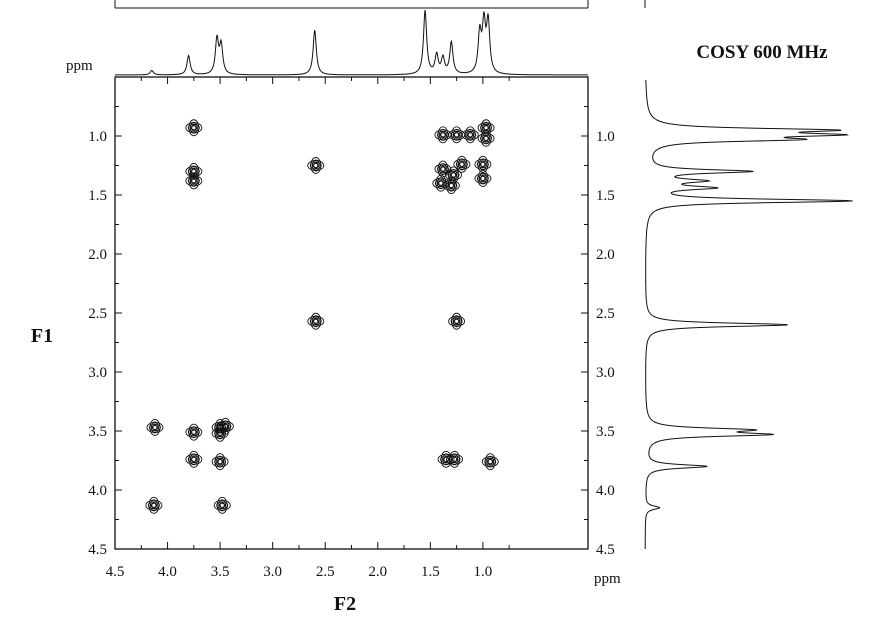 The height and width of the screenshot is (640, 888). I want to click on y-tick-label-left: 4.5, so click(97, 550).